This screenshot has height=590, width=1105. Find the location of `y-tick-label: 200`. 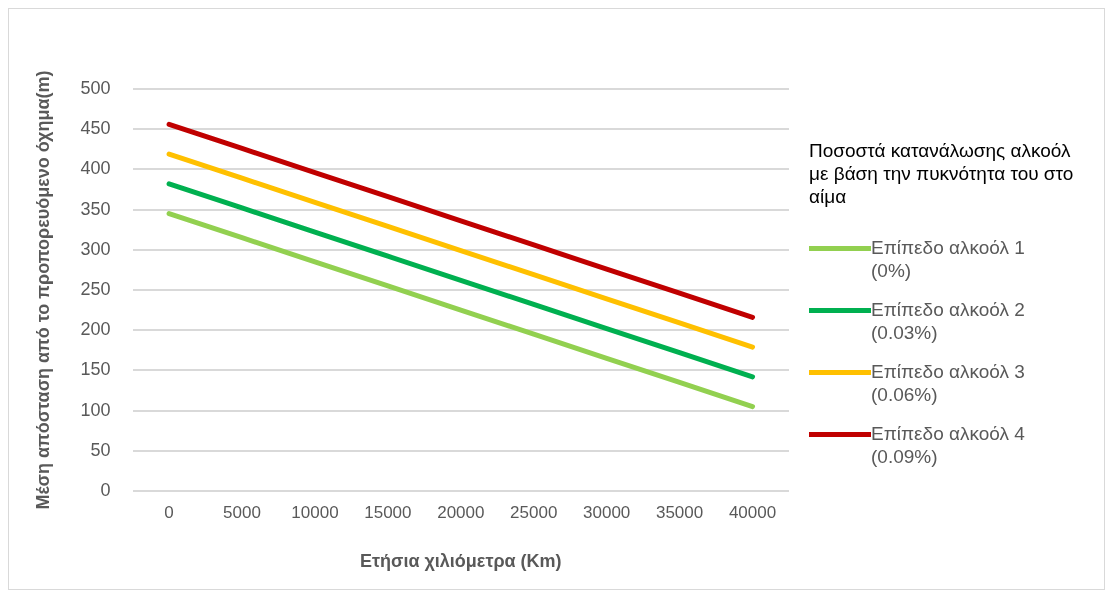

y-tick-label: 200 is located at coordinates (95, 329).